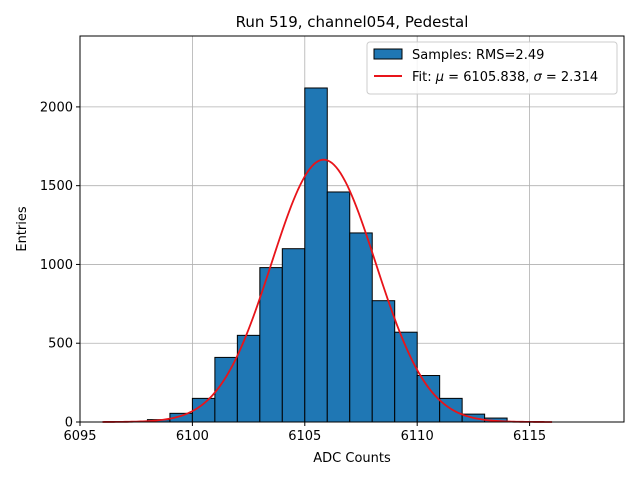  I want to click on y-axis-ticks: 0 500 1000 1500 2000, so click(60, 265).